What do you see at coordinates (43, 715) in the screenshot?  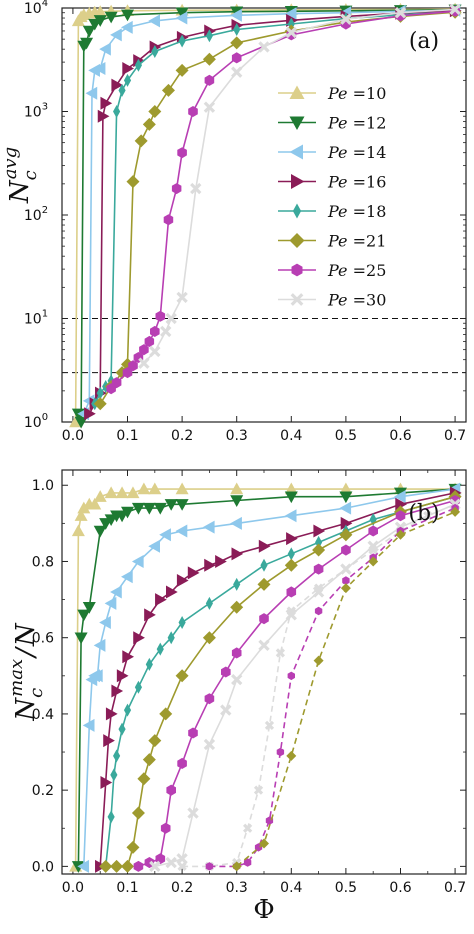 I see `y-tick-label-b: 0.4` at bounding box center [43, 715].